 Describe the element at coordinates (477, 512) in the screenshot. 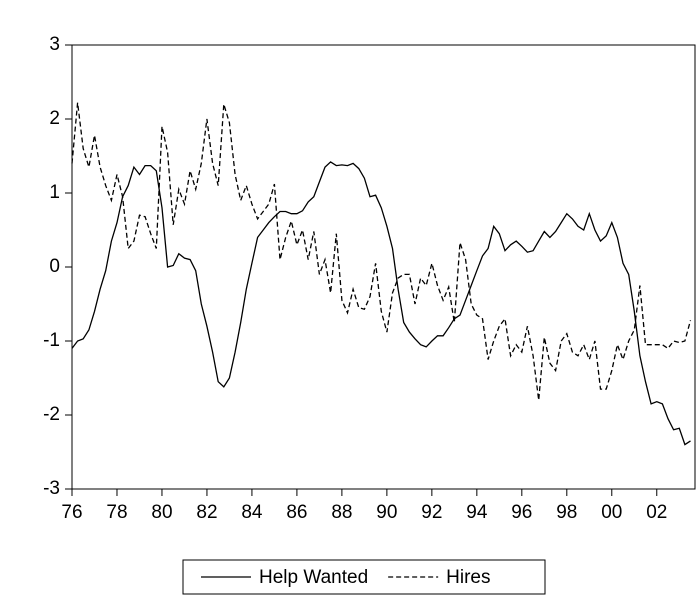

I see `x-tick-label: 94` at that location.